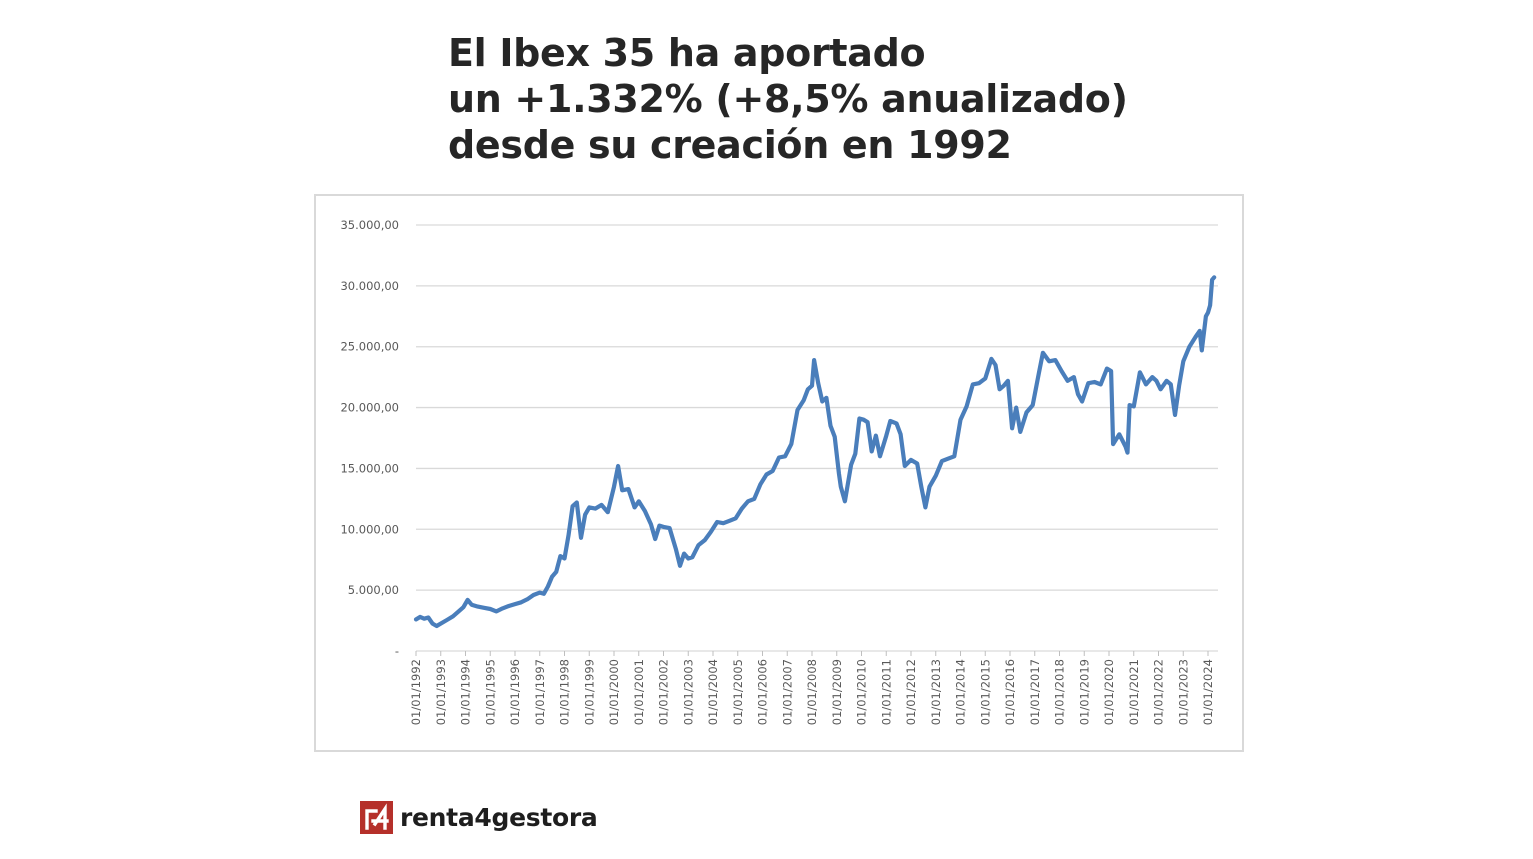 This screenshot has height=859, width=1533. What do you see at coordinates (738, 692) in the screenshot?
I see `x-tick-label: 01/01/2005` at bounding box center [738, 692].